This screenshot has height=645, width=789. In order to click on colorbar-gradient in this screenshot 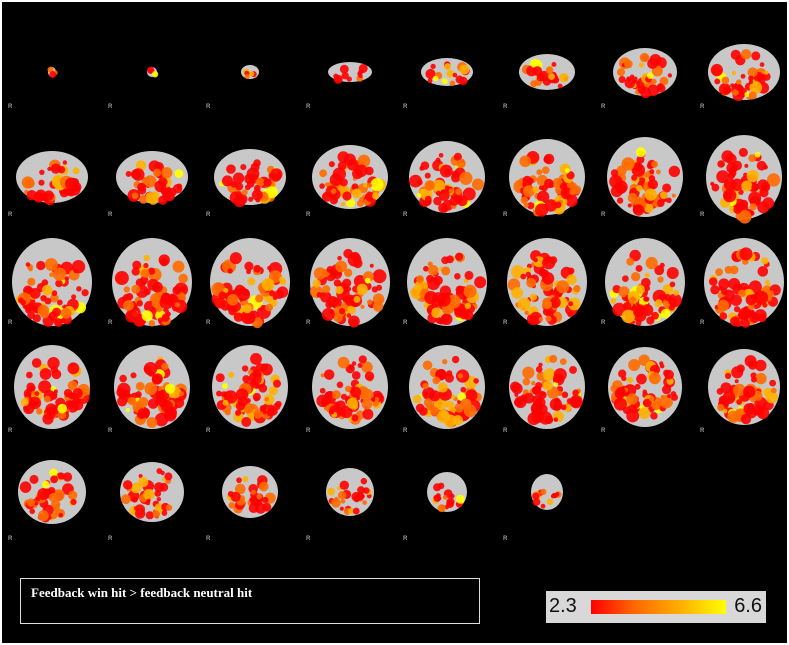, I will do `click(658, 607)`.